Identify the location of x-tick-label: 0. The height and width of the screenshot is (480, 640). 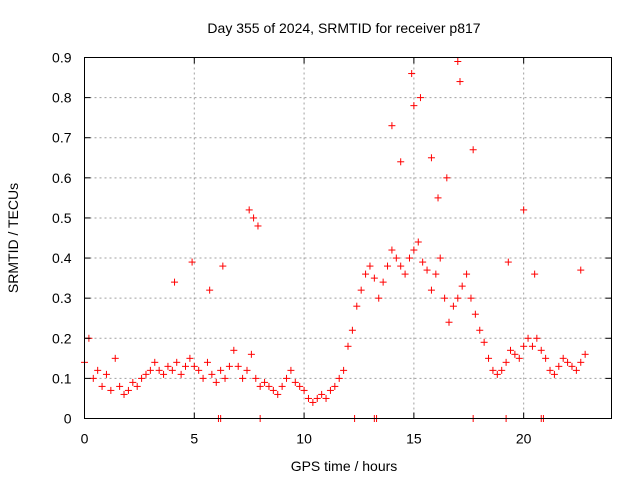
(85, 439).